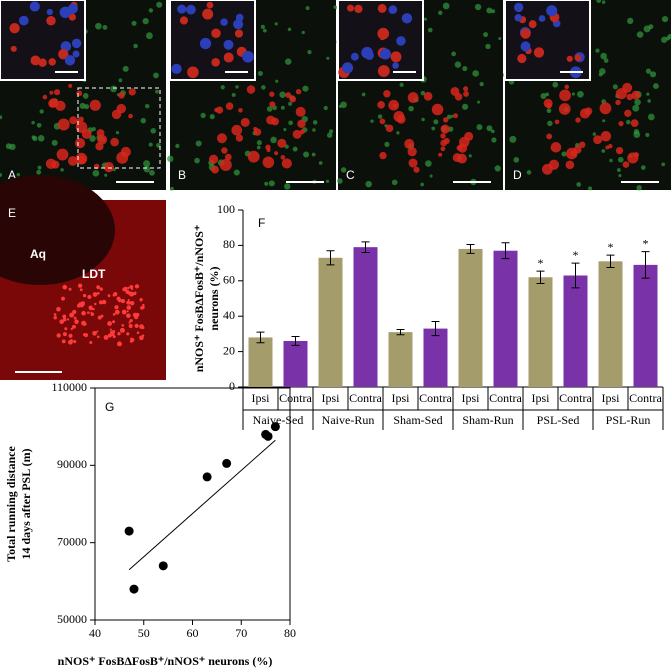 Image resolution: width=671 pixels, height=671 pixels. What do you see at coordinates (268, 436) in the screenshot?
I see `point` at bounding box center [268, 436].